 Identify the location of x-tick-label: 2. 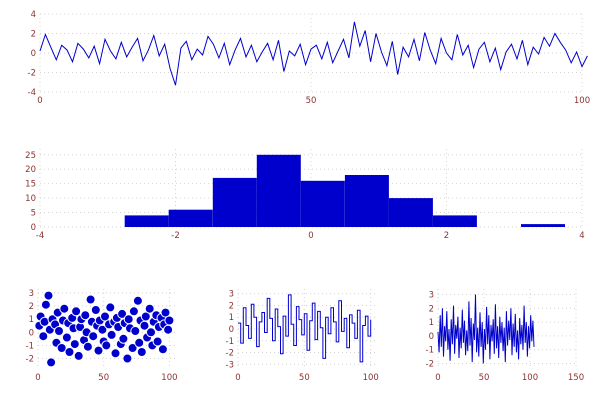
(446, 236).